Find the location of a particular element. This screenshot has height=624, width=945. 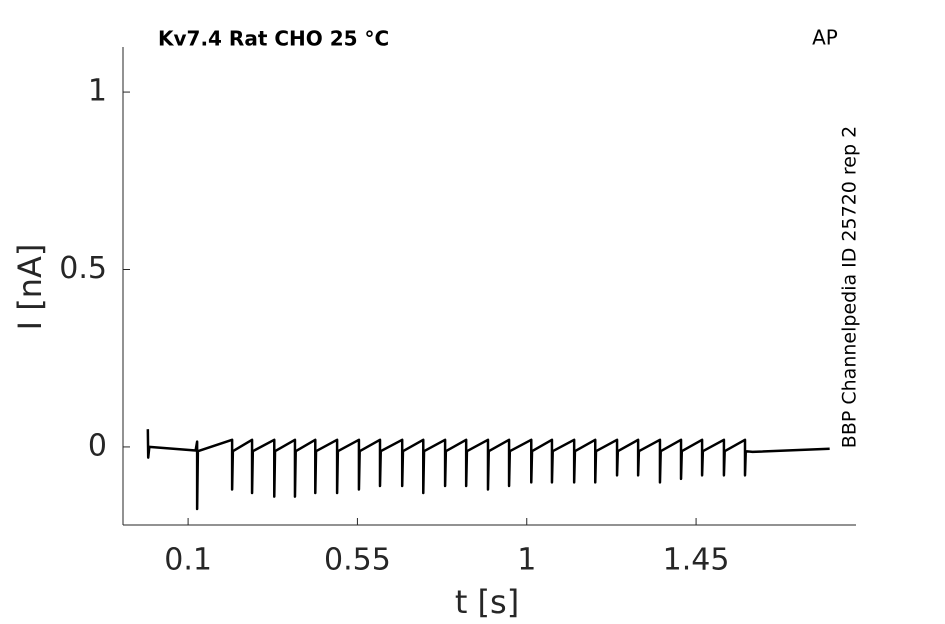

x-tick-label: 1.45 is located at coordinates (696, 560).